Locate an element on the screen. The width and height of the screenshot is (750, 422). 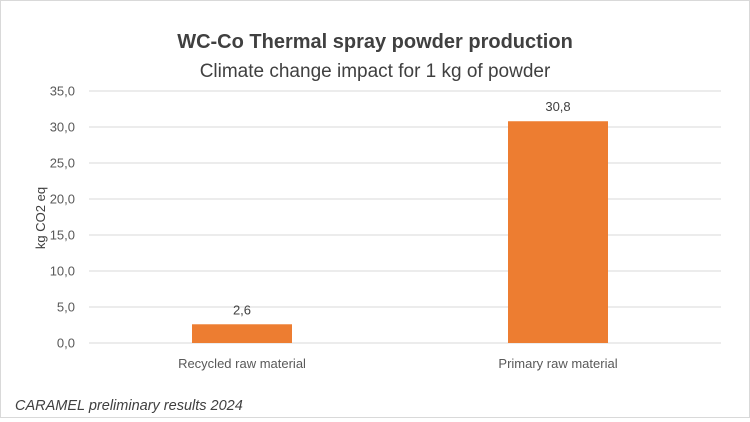
y-tick-label: 10,0 is located at coordinates (62, 271).